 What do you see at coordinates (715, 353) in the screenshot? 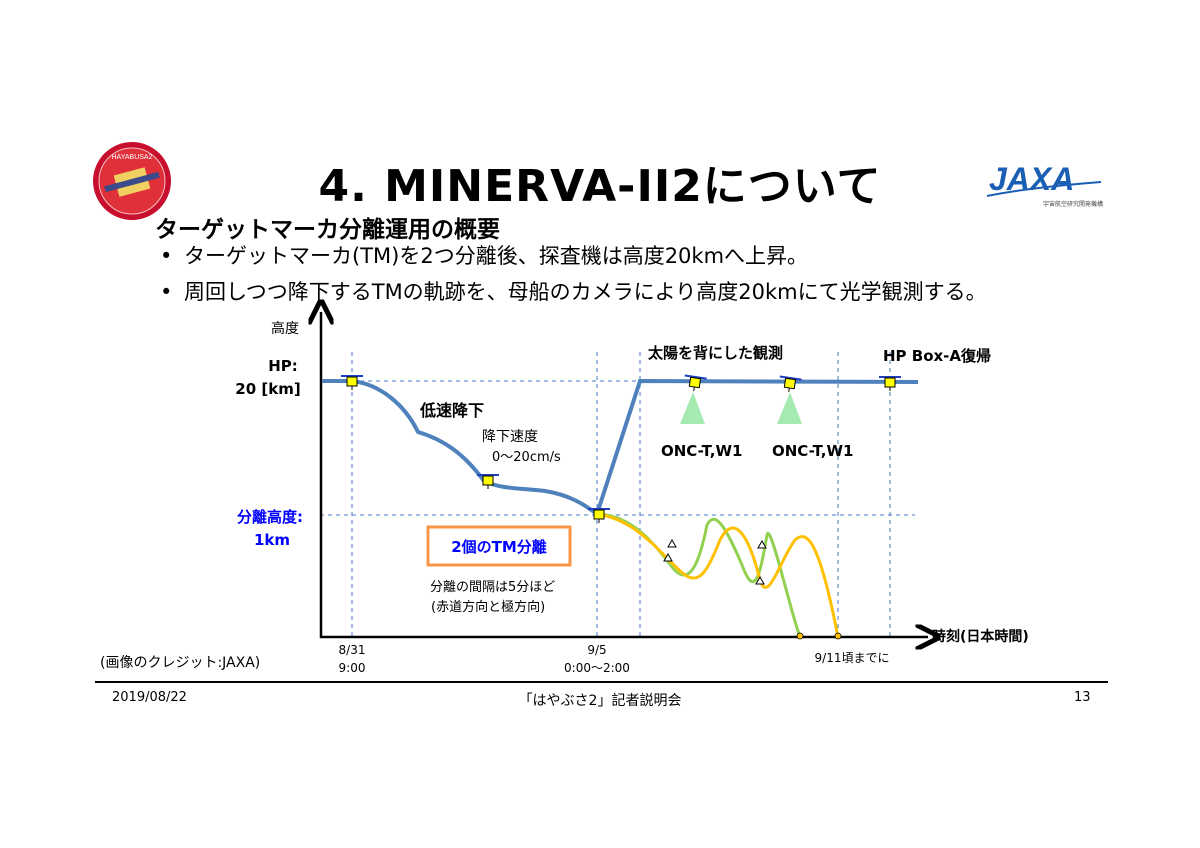
I see `sun-observation-label: 太陽を背にした観測` at bounding box center [715, 353].